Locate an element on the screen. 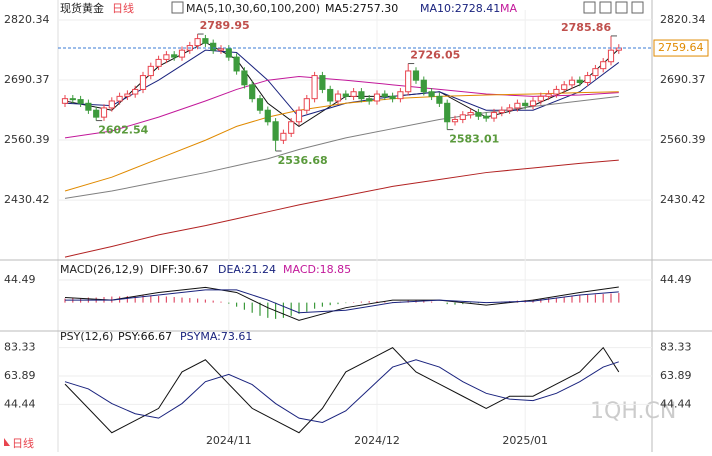 This screenshot has height=456, width=712. legend-entry: MA5:2757.30 is located at coordinates (361, 8).